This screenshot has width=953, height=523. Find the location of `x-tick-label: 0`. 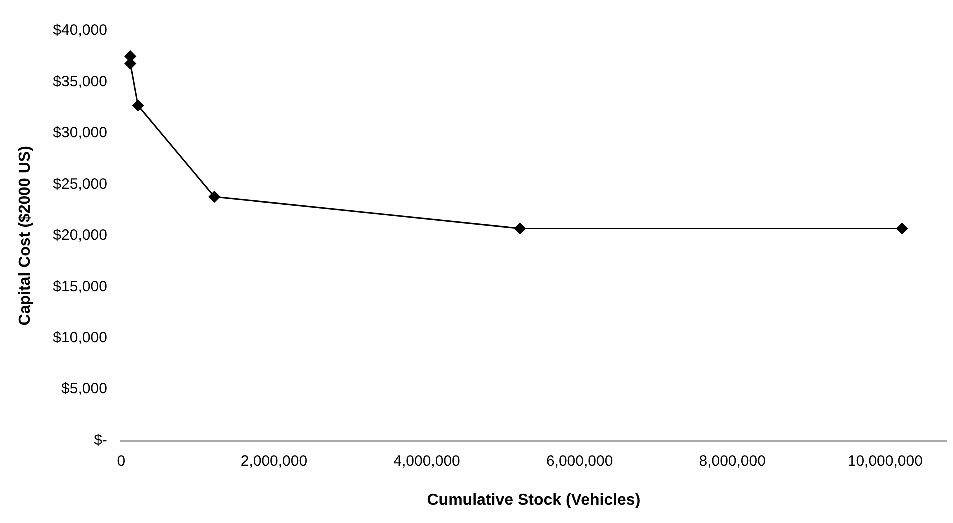

x-tick-label: 0 is located at coordinates (121, 461).